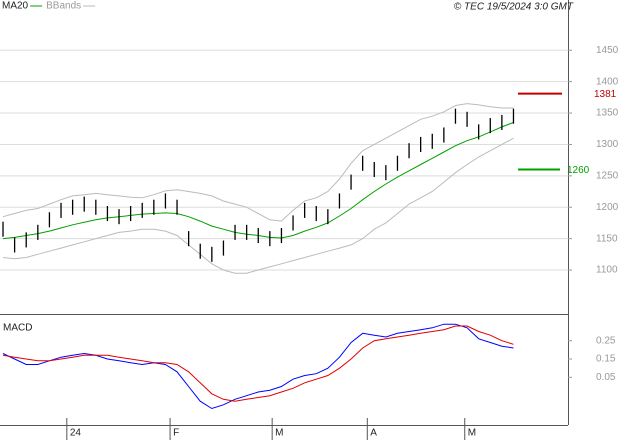 This screenshot has height=440, width=627. Describe the element at coordinates (607, 175) in the screenshot. I see `y-tick-label: 1250` at that location.